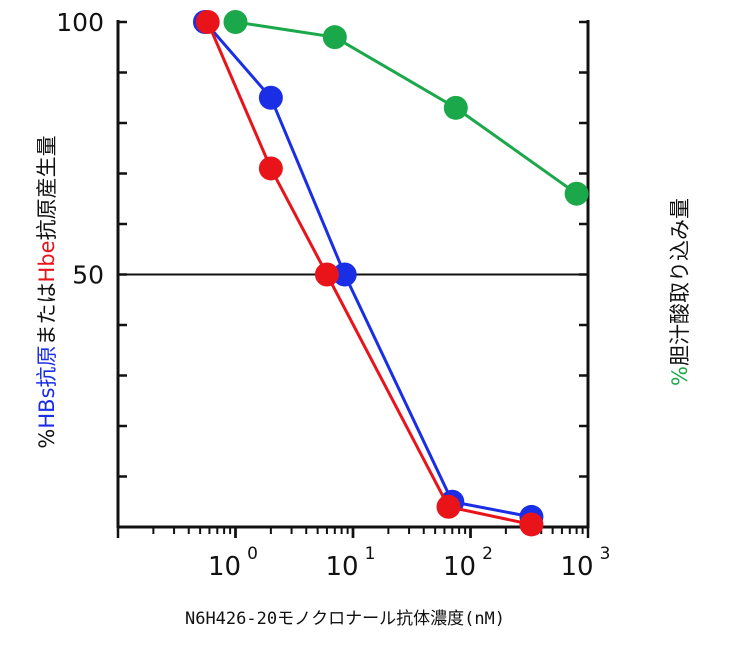 Image resolution: width=749 pixels, height=646 pixels. I want to click on x-tick-label-exponent: 1, so click(370, 554).